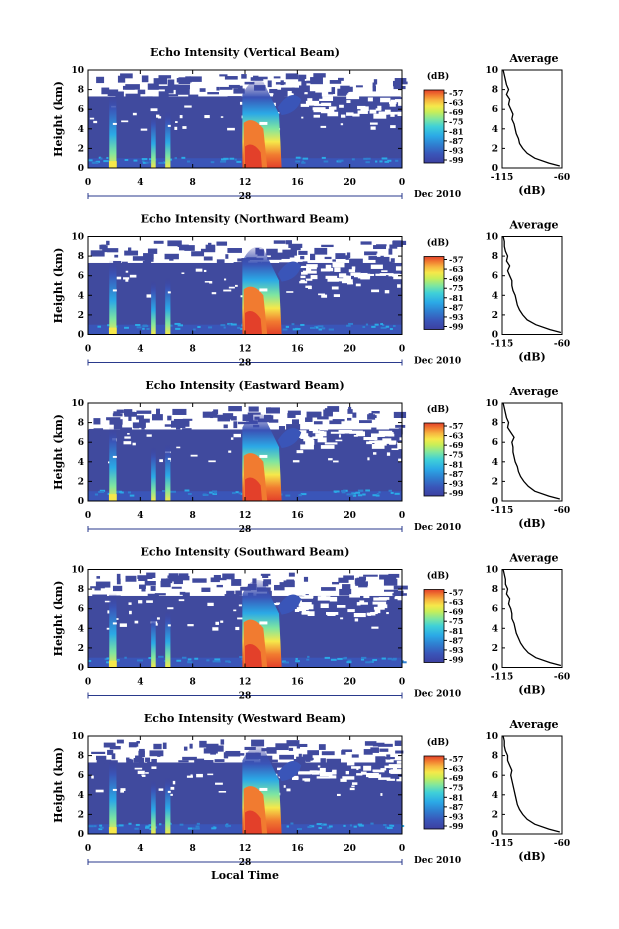 The width and height of the screenshot is (619, 929). Describe the element at coordinates (495, 629) in the screenshot. I see `profile-y-tick-label: 4` at that location.